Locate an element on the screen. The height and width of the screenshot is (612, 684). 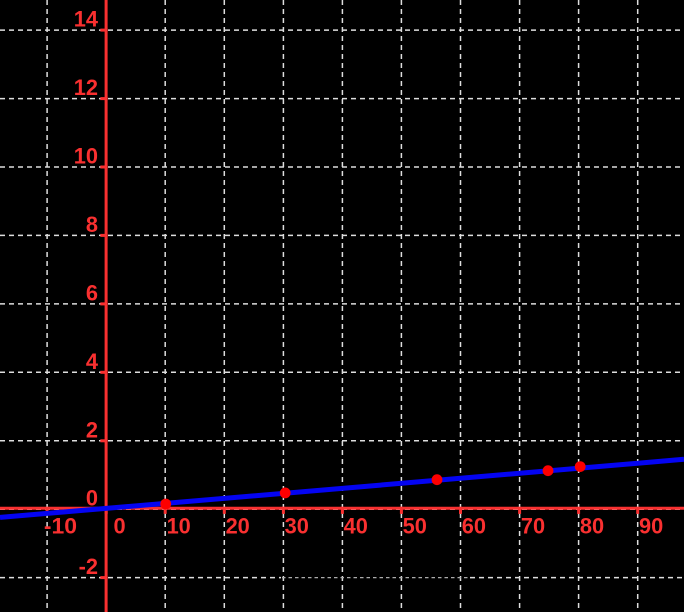
svg-text: 30 is located at coordinates (297, 525).